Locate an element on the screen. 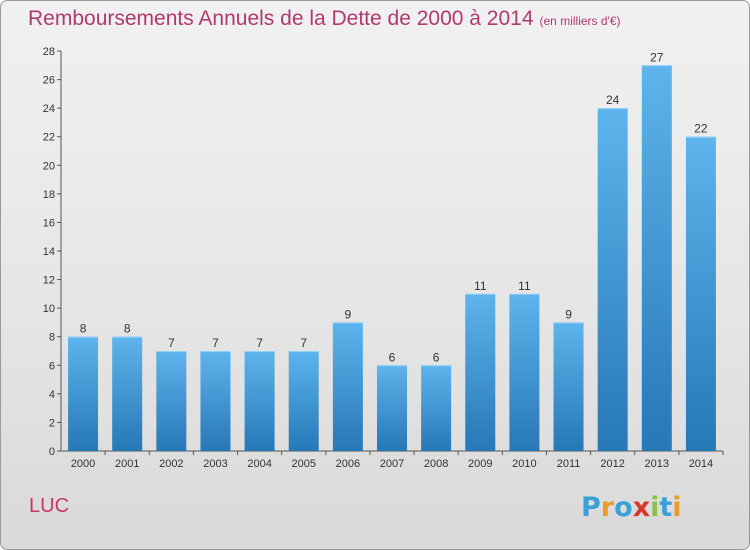 The image size is (750, 550). y-tick-label: 2 is located at coordinates (52, 423).